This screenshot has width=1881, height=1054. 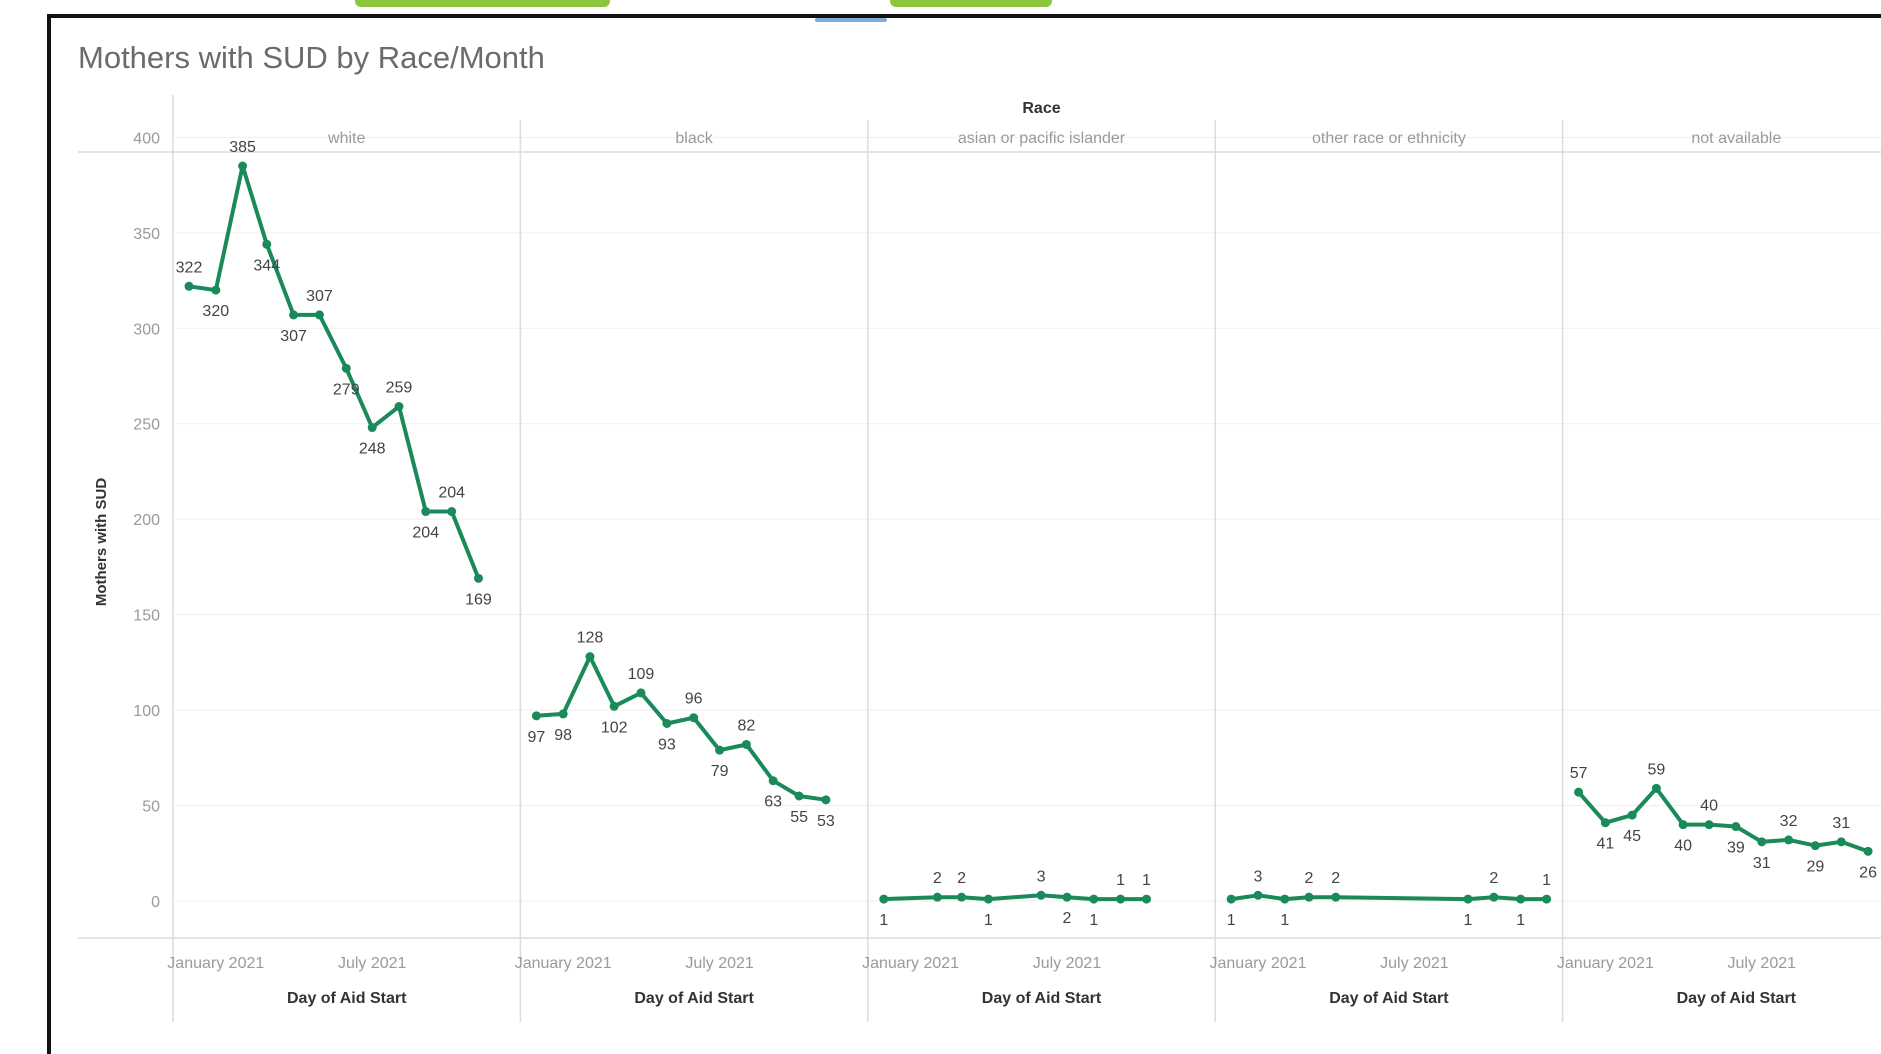 I want to click on panel-header-white: white, so click(x=346, y=138).